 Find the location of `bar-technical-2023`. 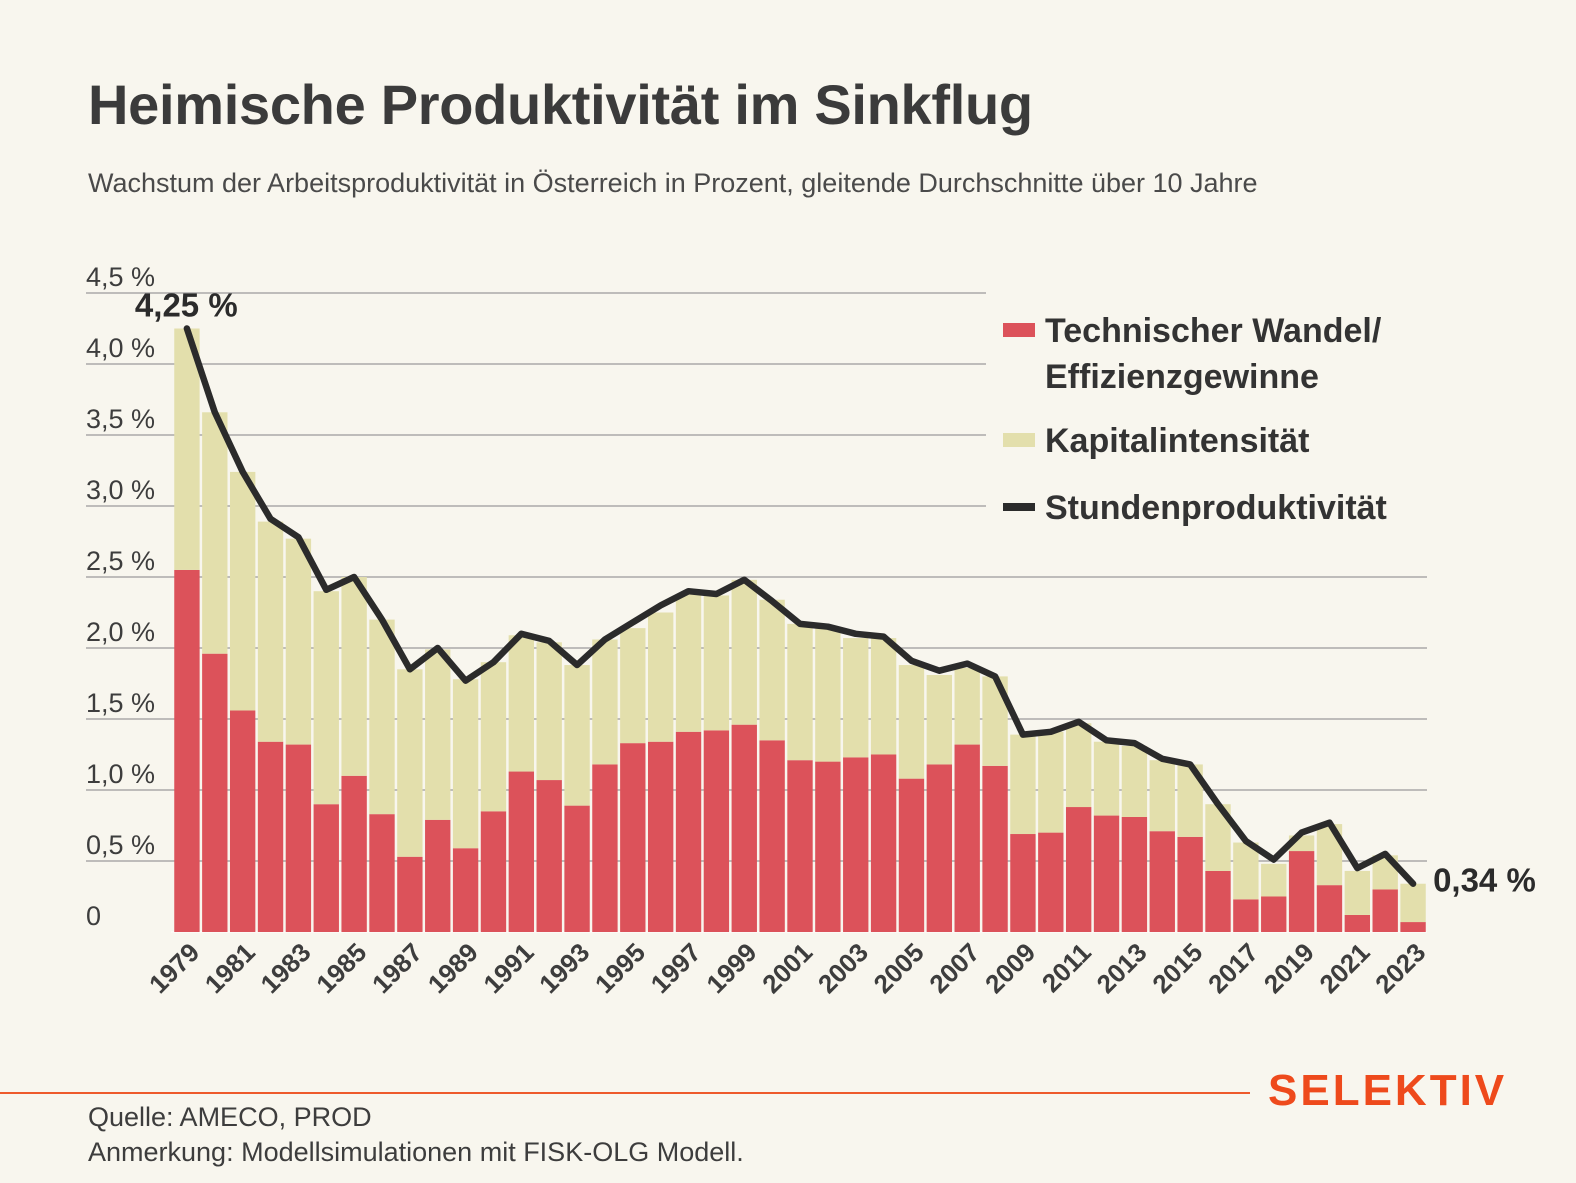

bar-technical-2023 is located at coordinates (1413, 927).